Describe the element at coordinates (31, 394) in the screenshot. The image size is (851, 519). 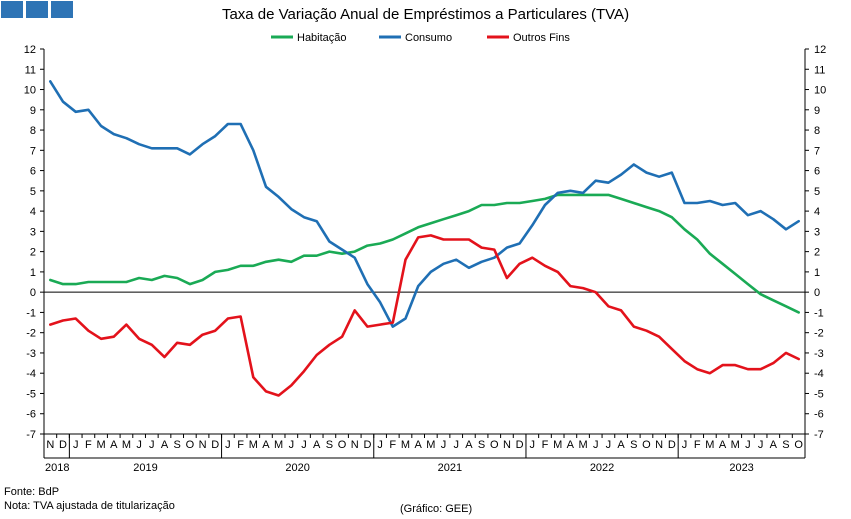
I see `y-tick-label-left: -5` at that location.